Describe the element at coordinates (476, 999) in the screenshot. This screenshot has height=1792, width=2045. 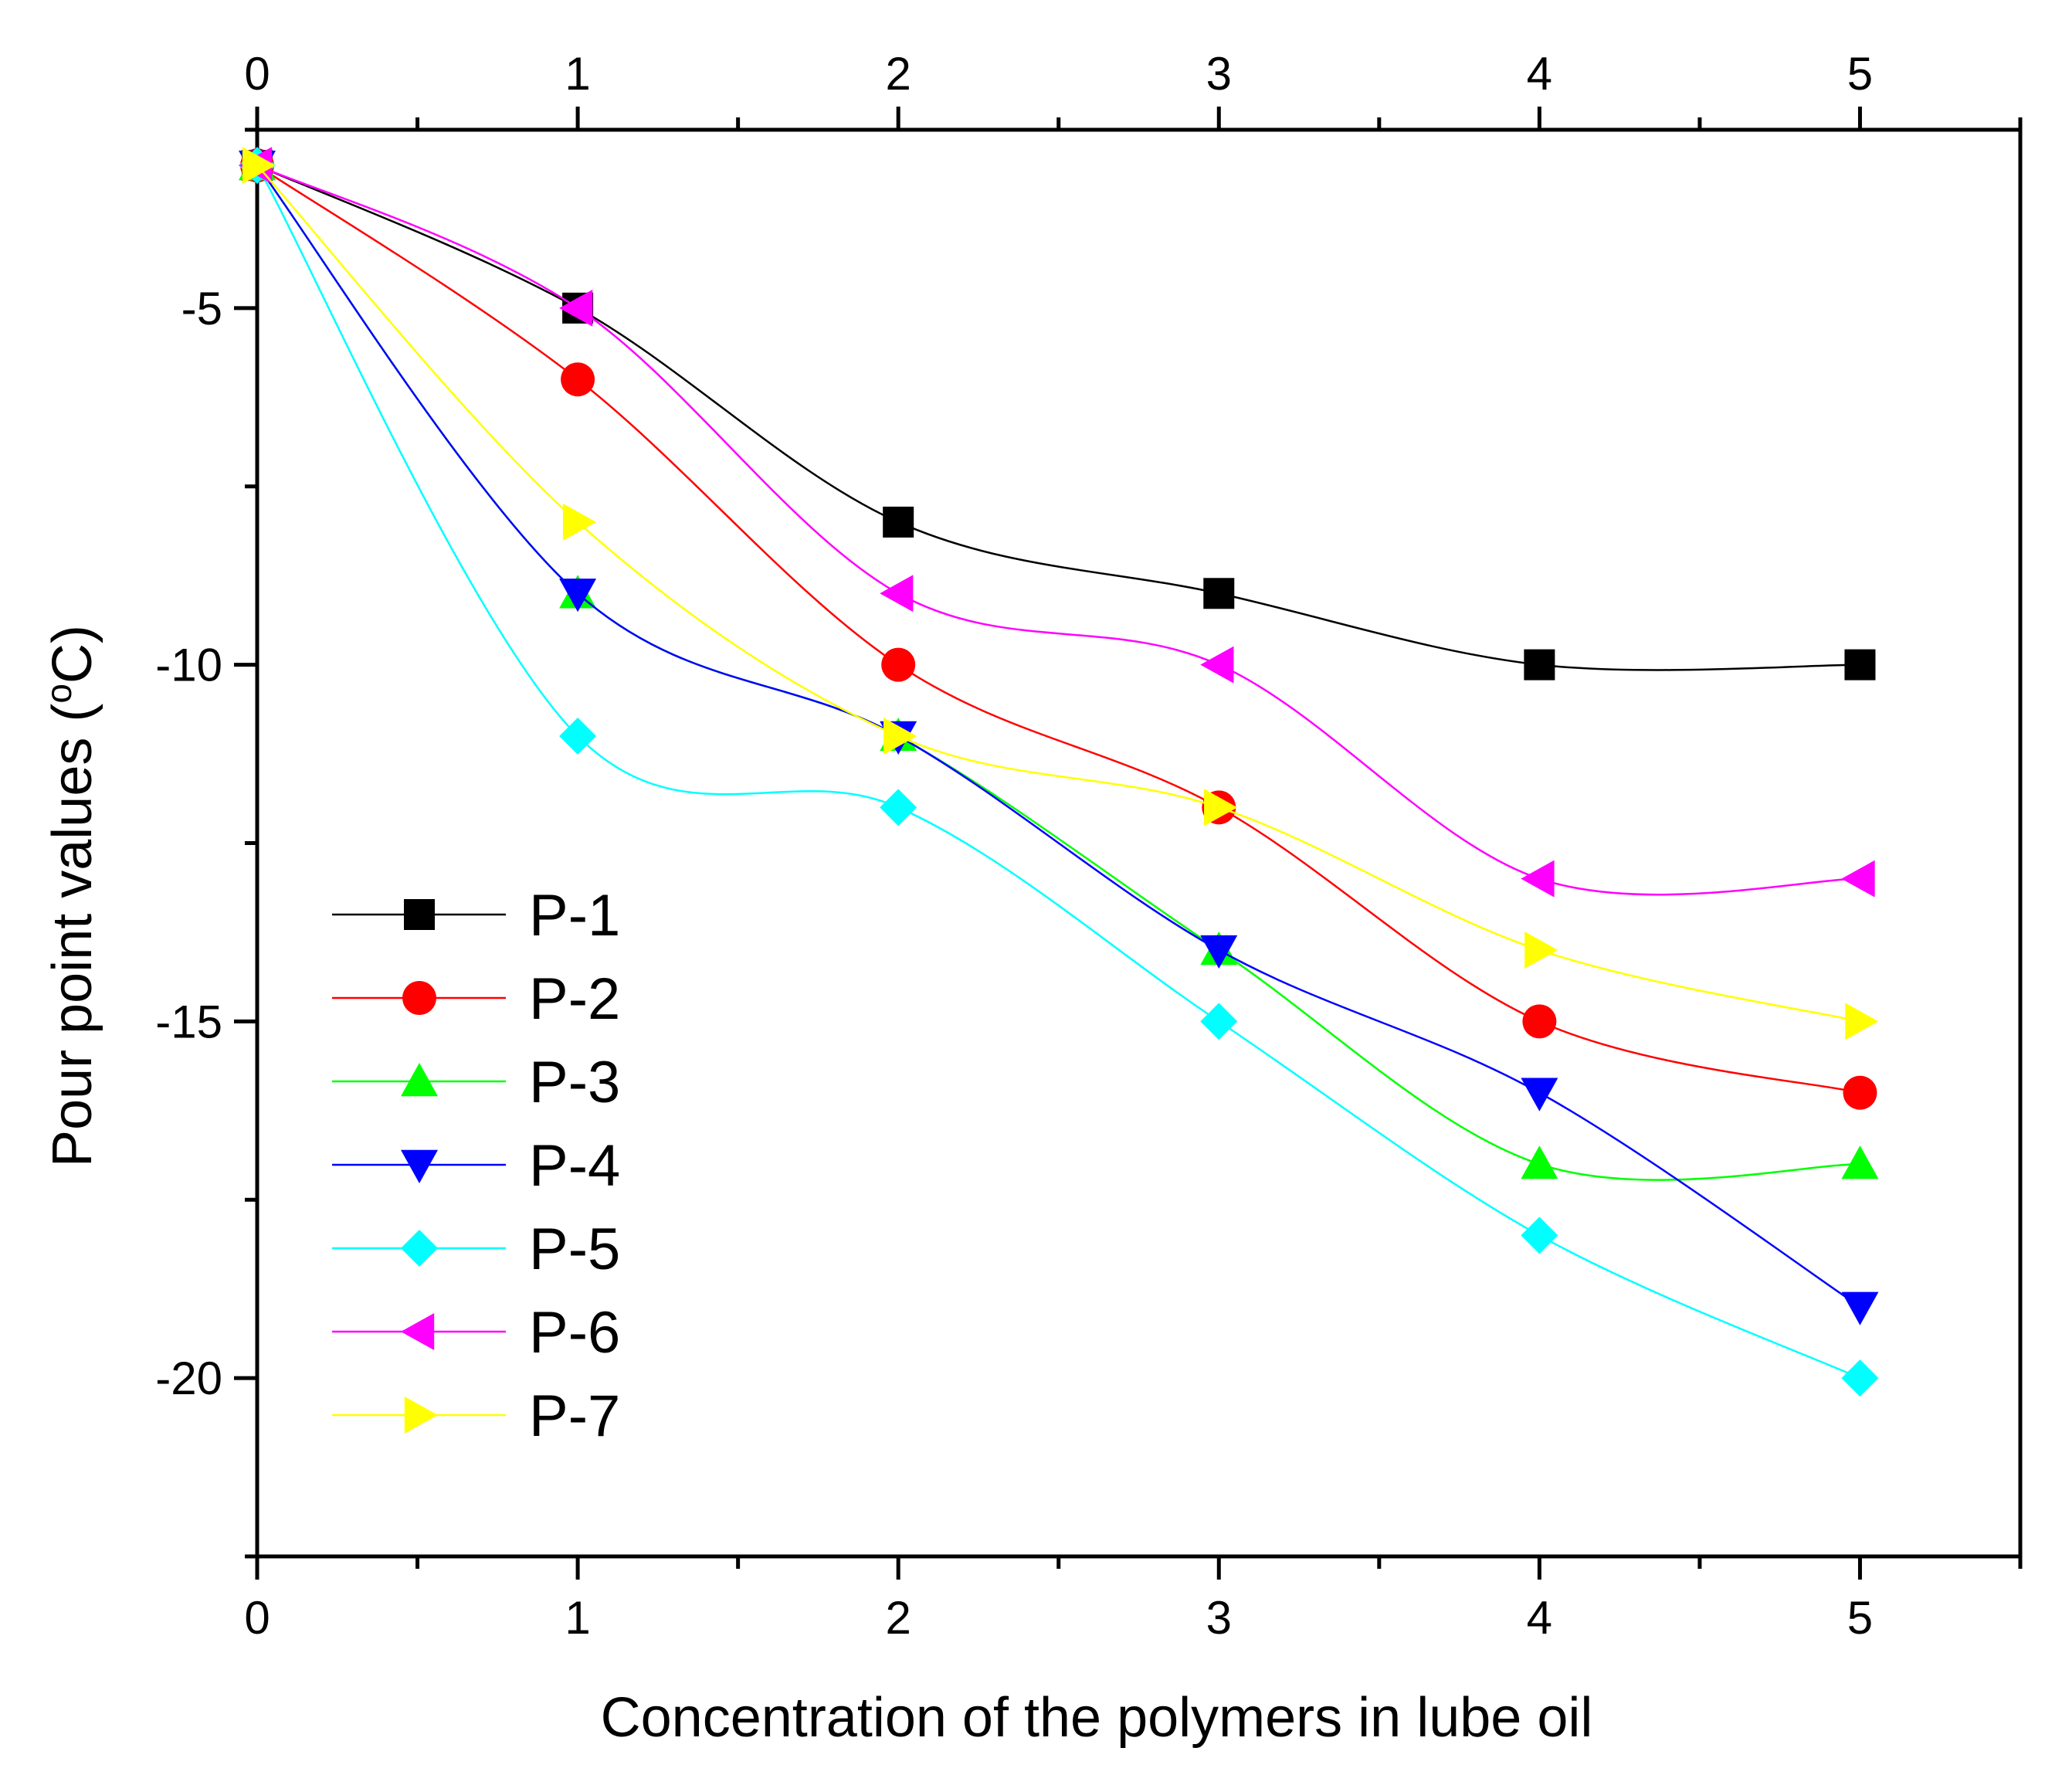
I see `legend-item-p-2: P-2` at that location.